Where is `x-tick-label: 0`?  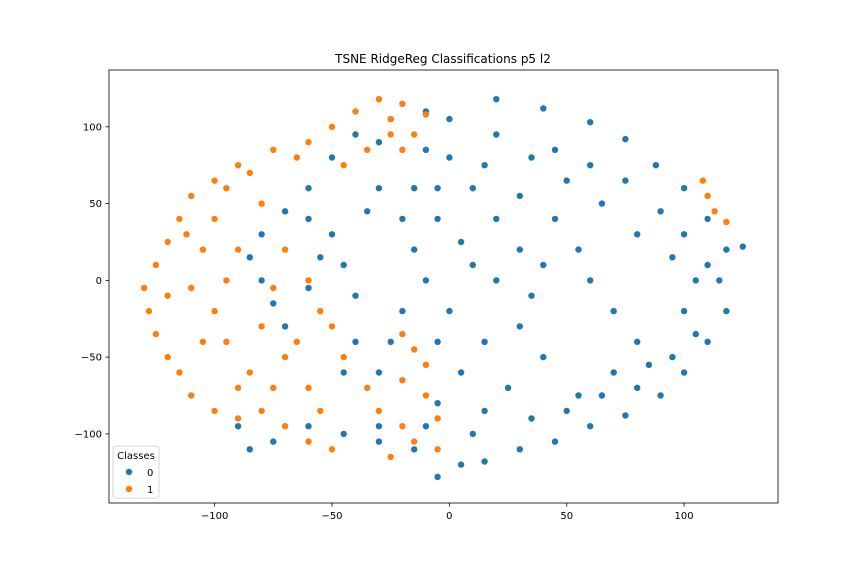 x-tick-label: 0 is located at coordinates (449, 516).